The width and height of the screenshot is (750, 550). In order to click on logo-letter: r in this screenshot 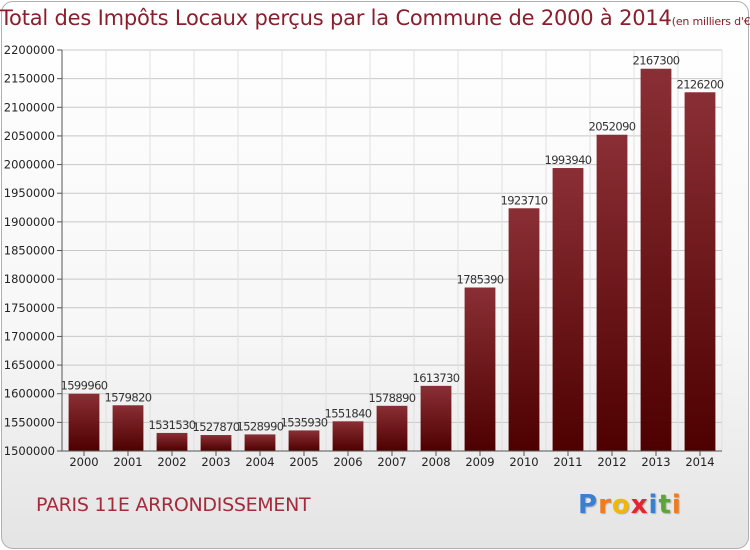, I will do `click(605, 505)`.